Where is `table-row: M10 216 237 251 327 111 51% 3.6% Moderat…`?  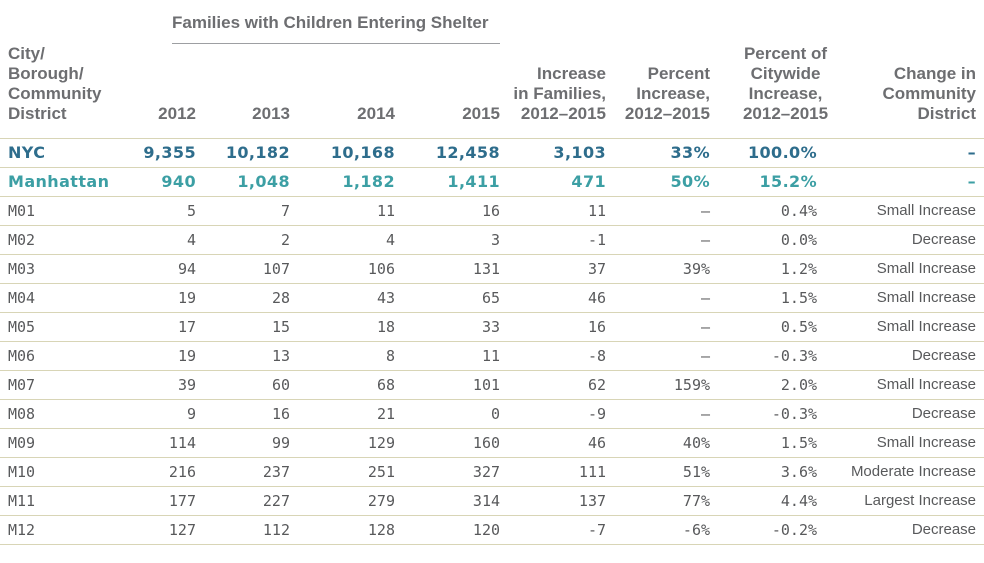 table-row: M10 216 237 251 327 111 51% 3.6% Moderat… is located at coordinates (492, 471).